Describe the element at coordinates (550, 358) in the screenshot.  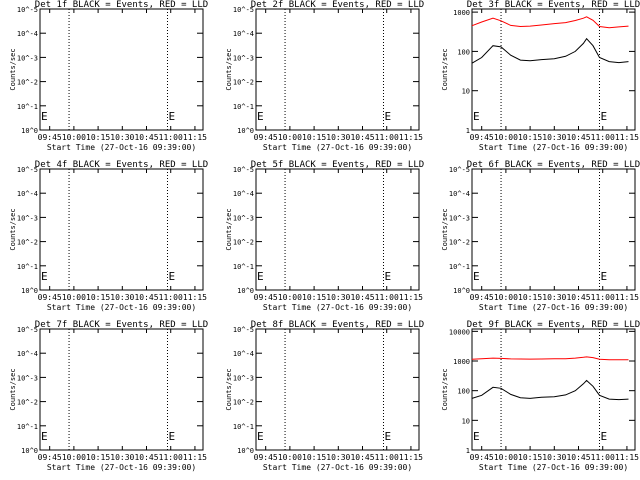
I see `lld-series-line` at that location.